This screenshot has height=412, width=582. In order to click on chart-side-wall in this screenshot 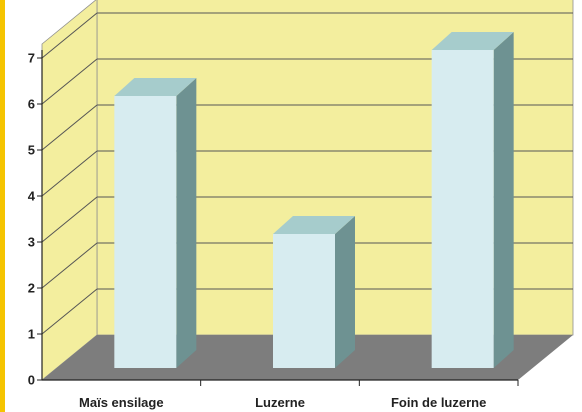, I will do `click(69, 190)`.